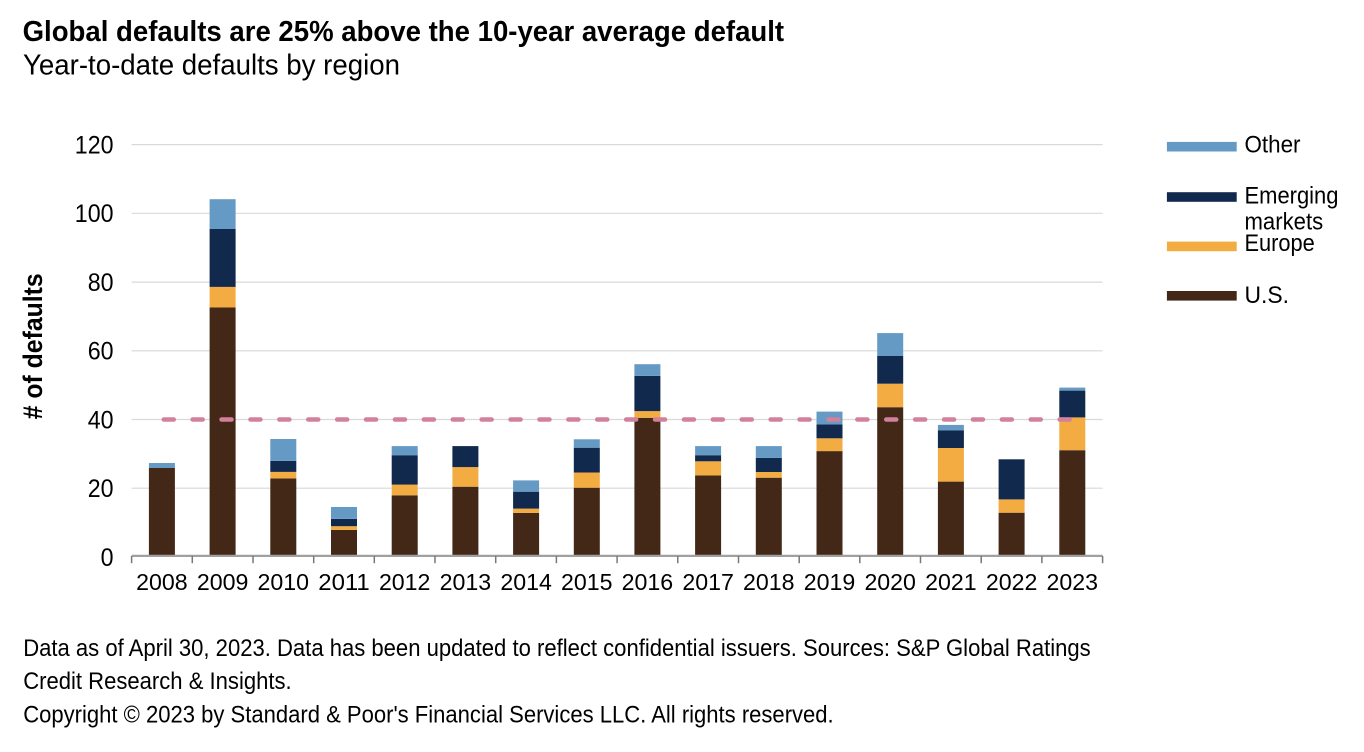 Image resolution: width=1364 pixels, height=752 pixels. What do you see at coordinates (94, 214) in the screenshot?
I see `svg-text: 100` at bounding box center [94, 214].